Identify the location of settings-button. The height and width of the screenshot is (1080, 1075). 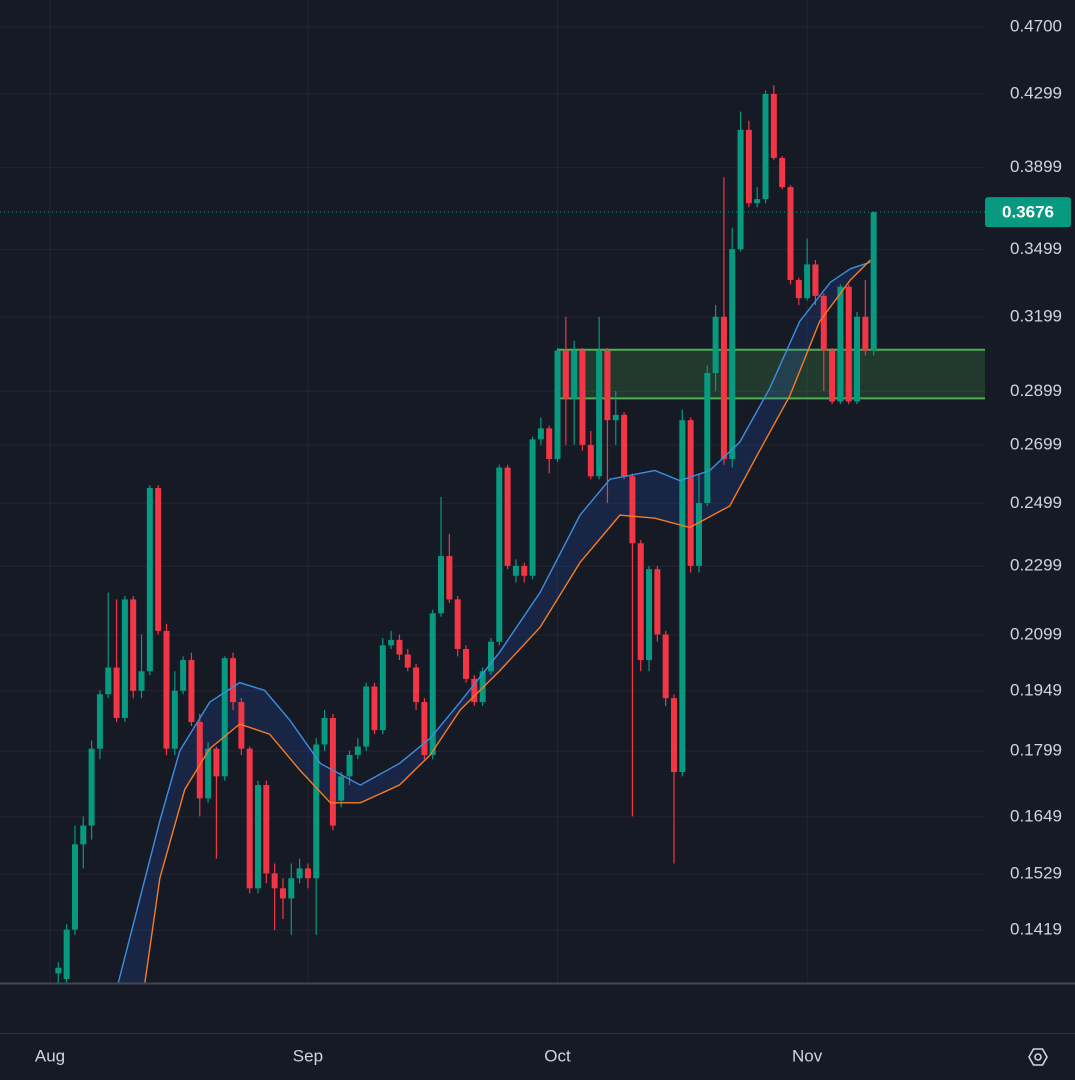
(1038, 1057).